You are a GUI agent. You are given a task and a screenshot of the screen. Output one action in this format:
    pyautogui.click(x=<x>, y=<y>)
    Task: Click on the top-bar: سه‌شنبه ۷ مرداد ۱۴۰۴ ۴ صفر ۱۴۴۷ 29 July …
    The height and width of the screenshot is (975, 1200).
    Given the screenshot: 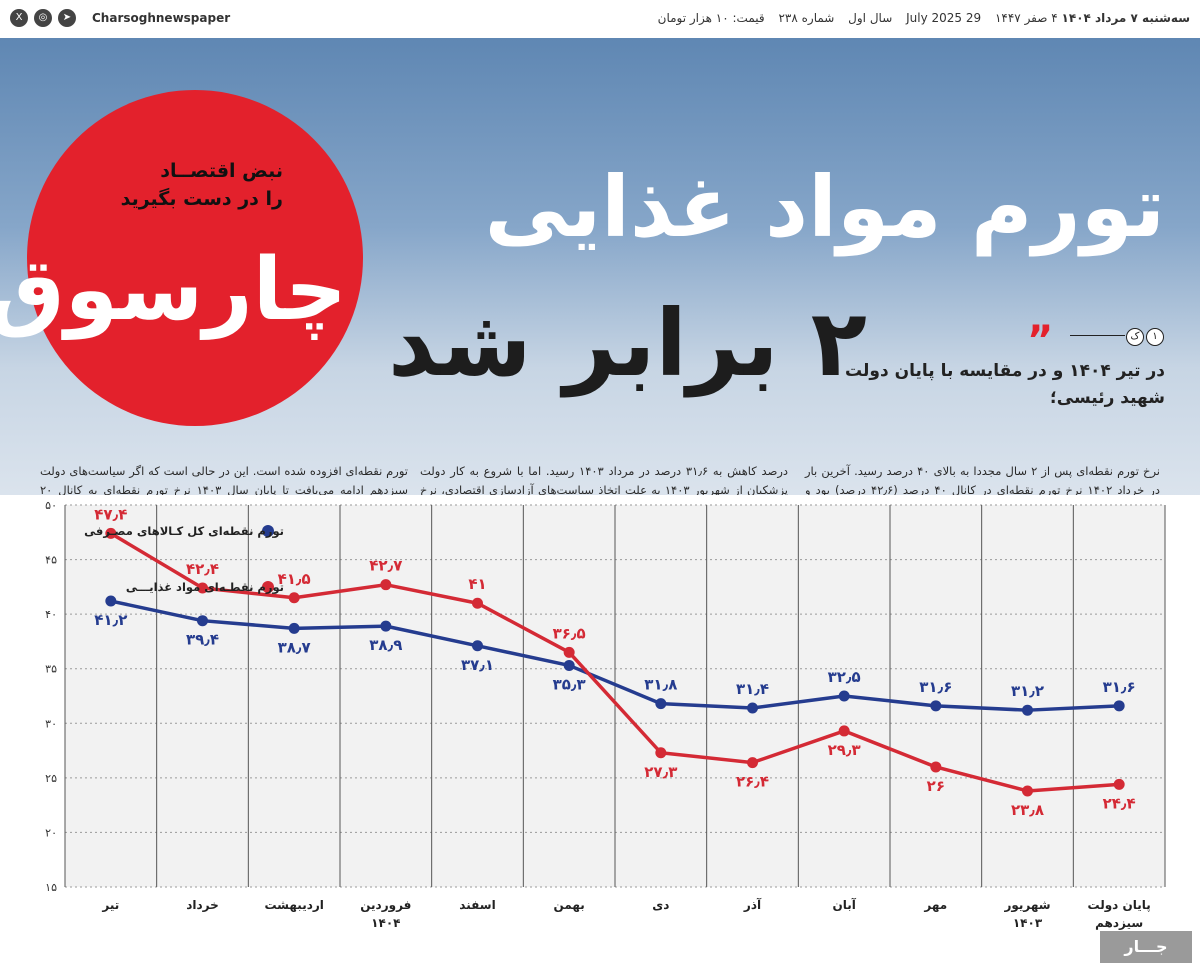 What is the action you would take?
    pyautogui.click(x=600, y=19)
    